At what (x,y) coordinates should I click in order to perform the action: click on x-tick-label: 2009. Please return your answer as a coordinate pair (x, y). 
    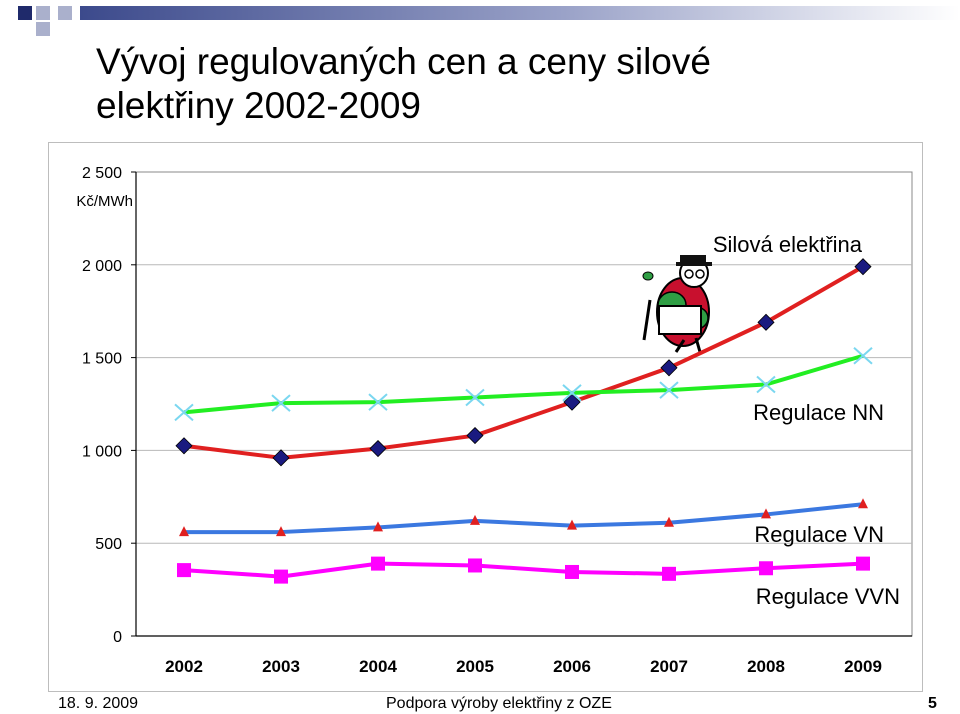
    Looking at the image, I should click on (863, 666).